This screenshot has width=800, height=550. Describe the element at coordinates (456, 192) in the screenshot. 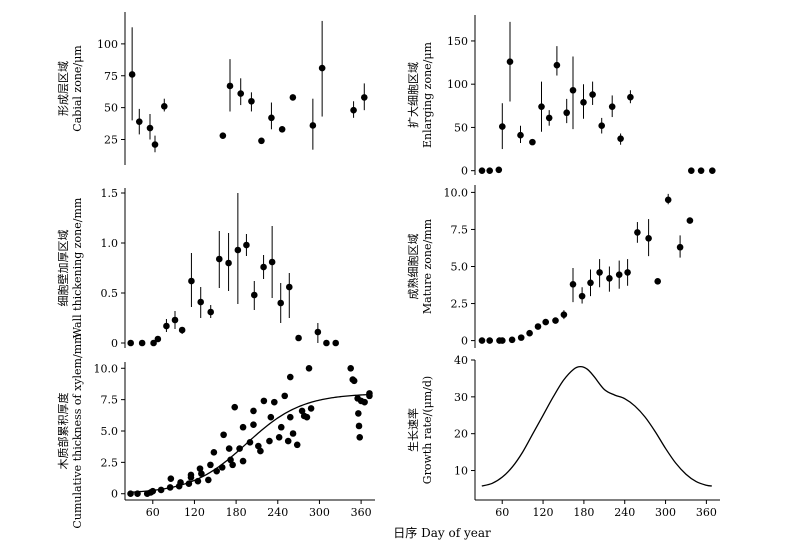

I see `y-tick-label: 10.0` at that location.